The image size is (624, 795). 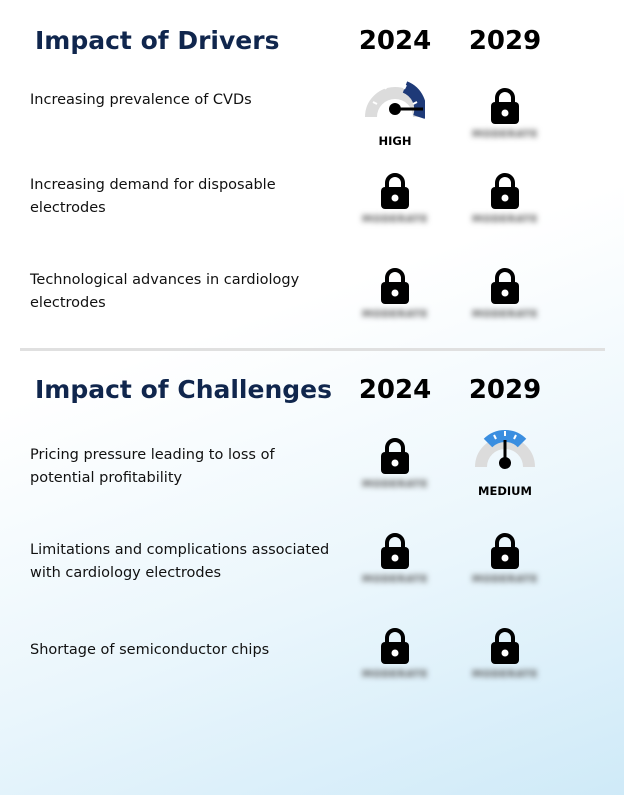 I want to click on challenge-label-3: Shortage of semiconductor chips, so click(x=150, y=650).